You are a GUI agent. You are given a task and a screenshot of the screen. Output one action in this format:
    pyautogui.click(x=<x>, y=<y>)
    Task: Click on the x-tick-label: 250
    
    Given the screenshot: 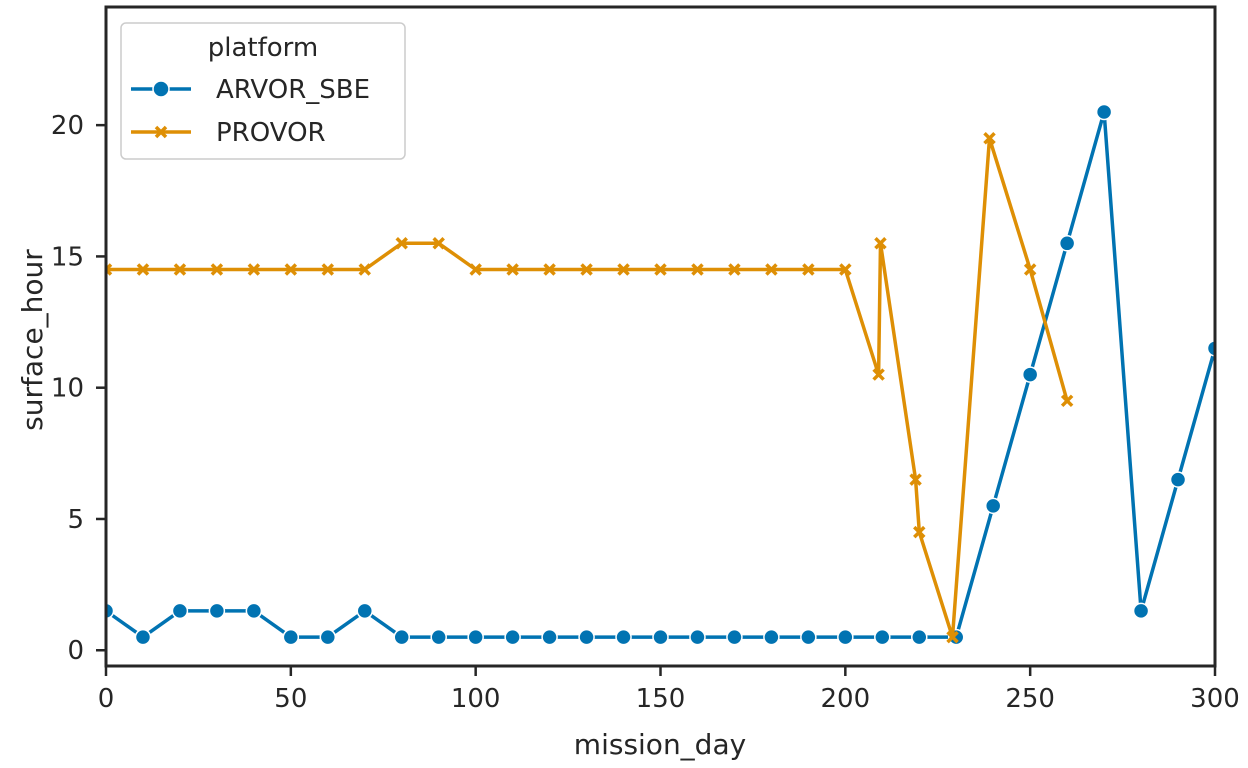 What is the action you would take?
    pyautogui.click(x=1030, y=699)
    